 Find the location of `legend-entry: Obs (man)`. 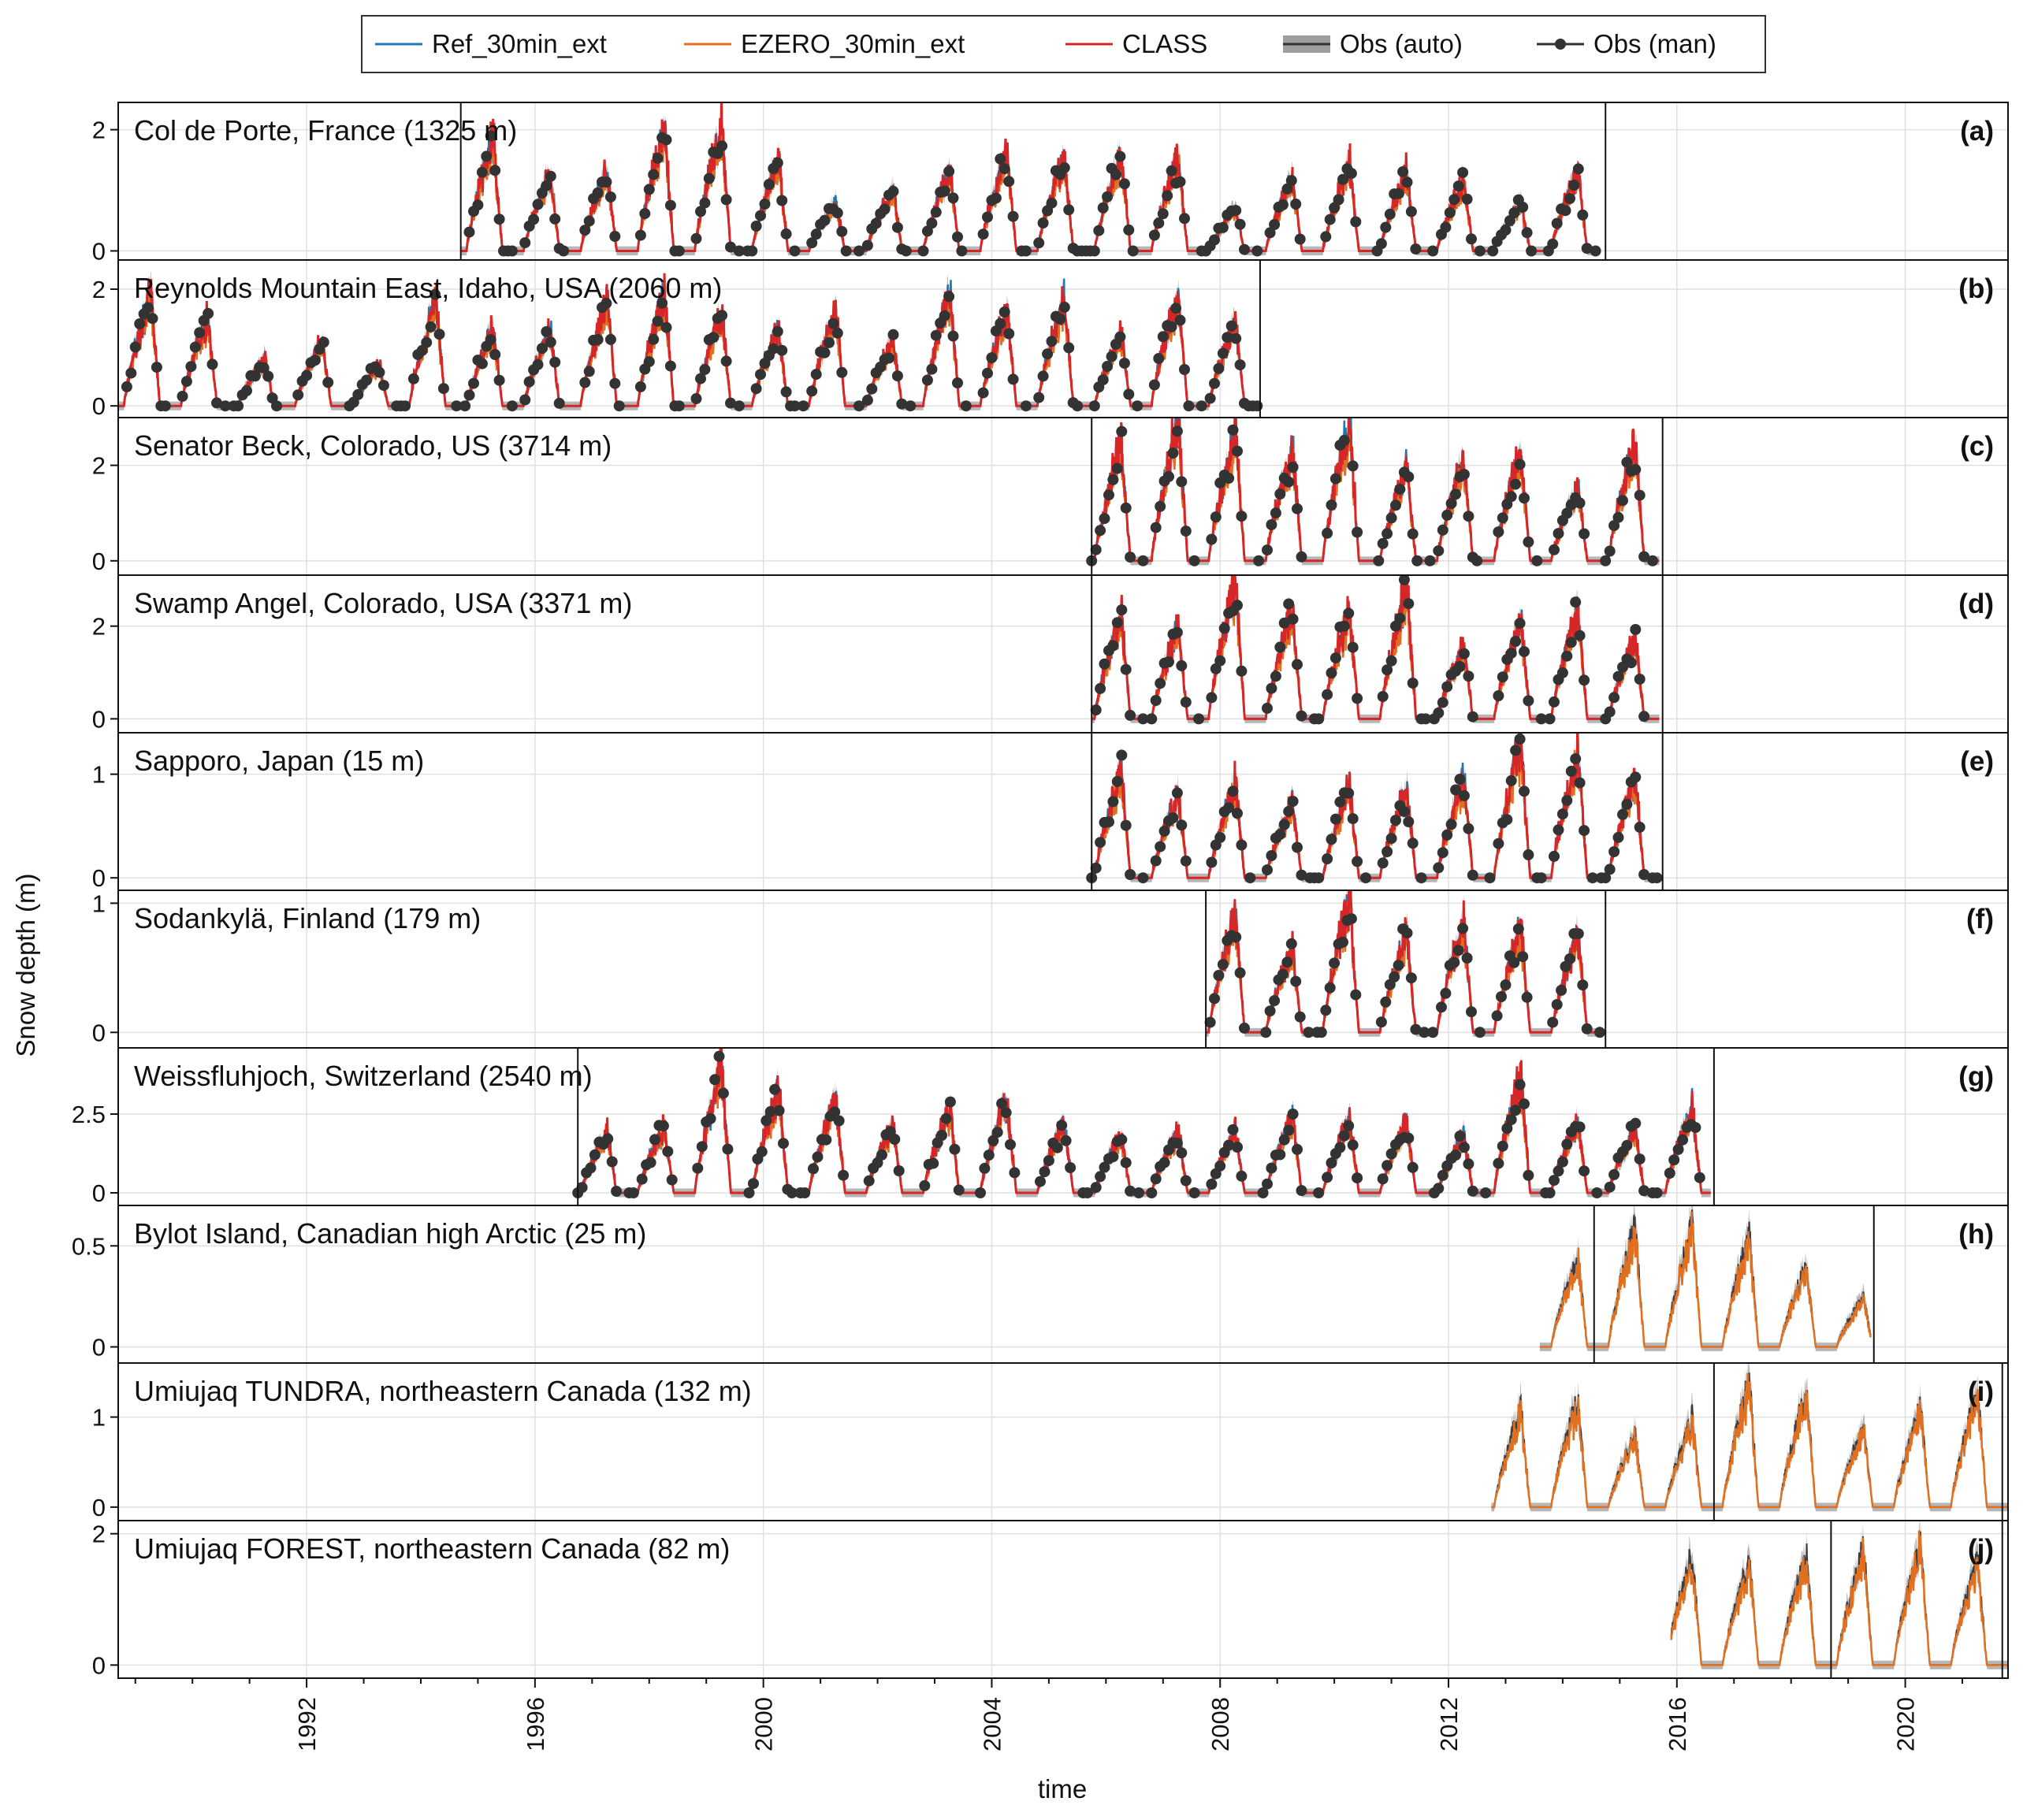

legend-entry: Obs (man) is located at coordinates (1626, 43).